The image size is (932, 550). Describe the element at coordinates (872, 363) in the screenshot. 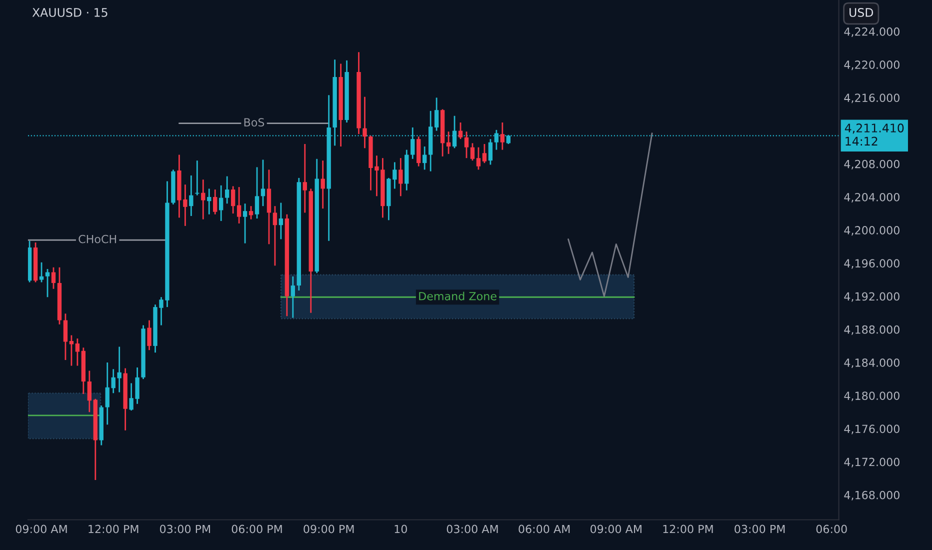

I see `y-tick-label: 4,184.000` at that location.